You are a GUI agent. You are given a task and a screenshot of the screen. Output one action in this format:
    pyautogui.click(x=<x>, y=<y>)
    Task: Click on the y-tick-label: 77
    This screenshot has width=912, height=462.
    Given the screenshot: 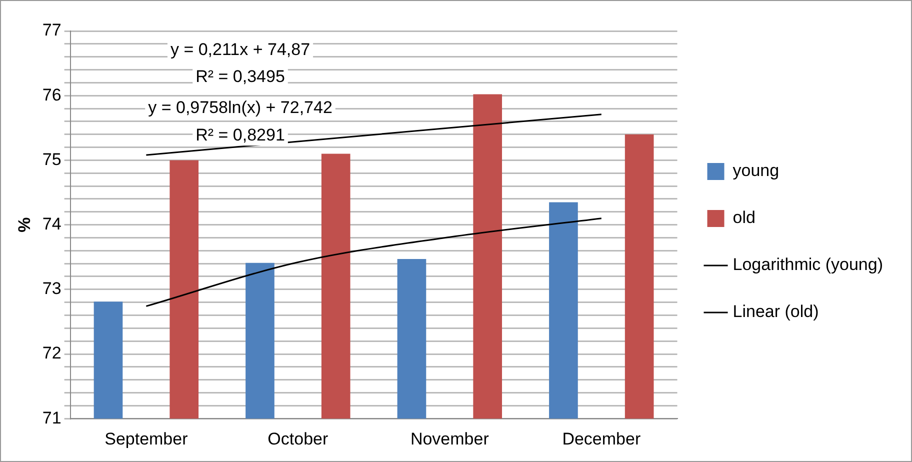 What is the action you would take?
    pyautogui.click(x=52, y=30)
    